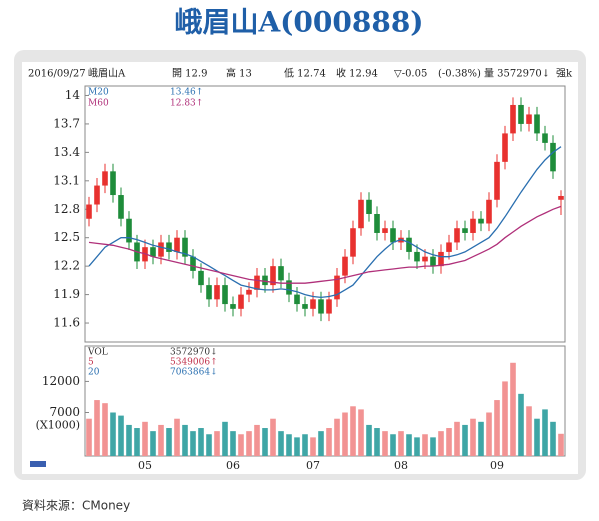  I want to click on volume-legend-value: 5349006↑, so click(194, 363).